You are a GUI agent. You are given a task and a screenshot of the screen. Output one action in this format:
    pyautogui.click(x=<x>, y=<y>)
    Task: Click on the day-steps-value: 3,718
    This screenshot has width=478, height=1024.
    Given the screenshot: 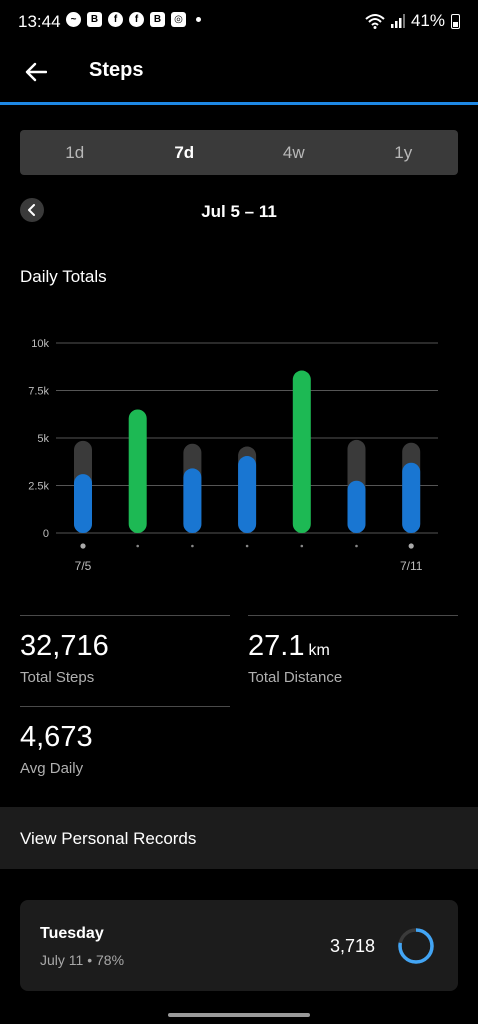 What is the action you would take?
    pyautogui.click(x=352, y=946)
    